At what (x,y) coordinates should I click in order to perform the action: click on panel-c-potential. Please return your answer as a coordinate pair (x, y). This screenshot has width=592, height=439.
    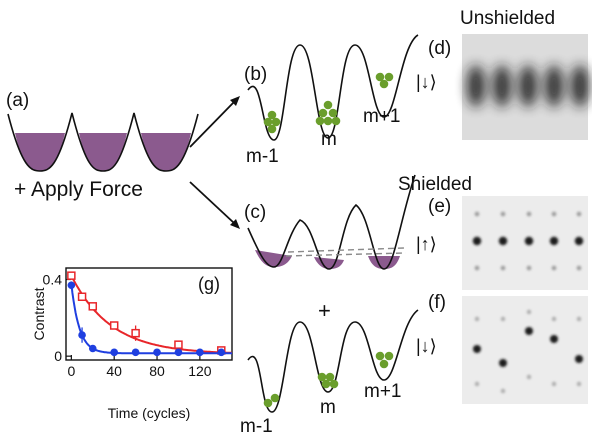
    Looking at the image, I should click on (331, 222).